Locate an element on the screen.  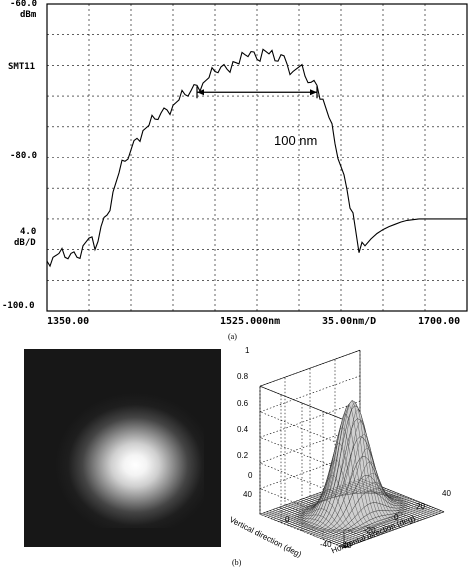
h-tick-1: -20 is located at coordinates (370, 530).